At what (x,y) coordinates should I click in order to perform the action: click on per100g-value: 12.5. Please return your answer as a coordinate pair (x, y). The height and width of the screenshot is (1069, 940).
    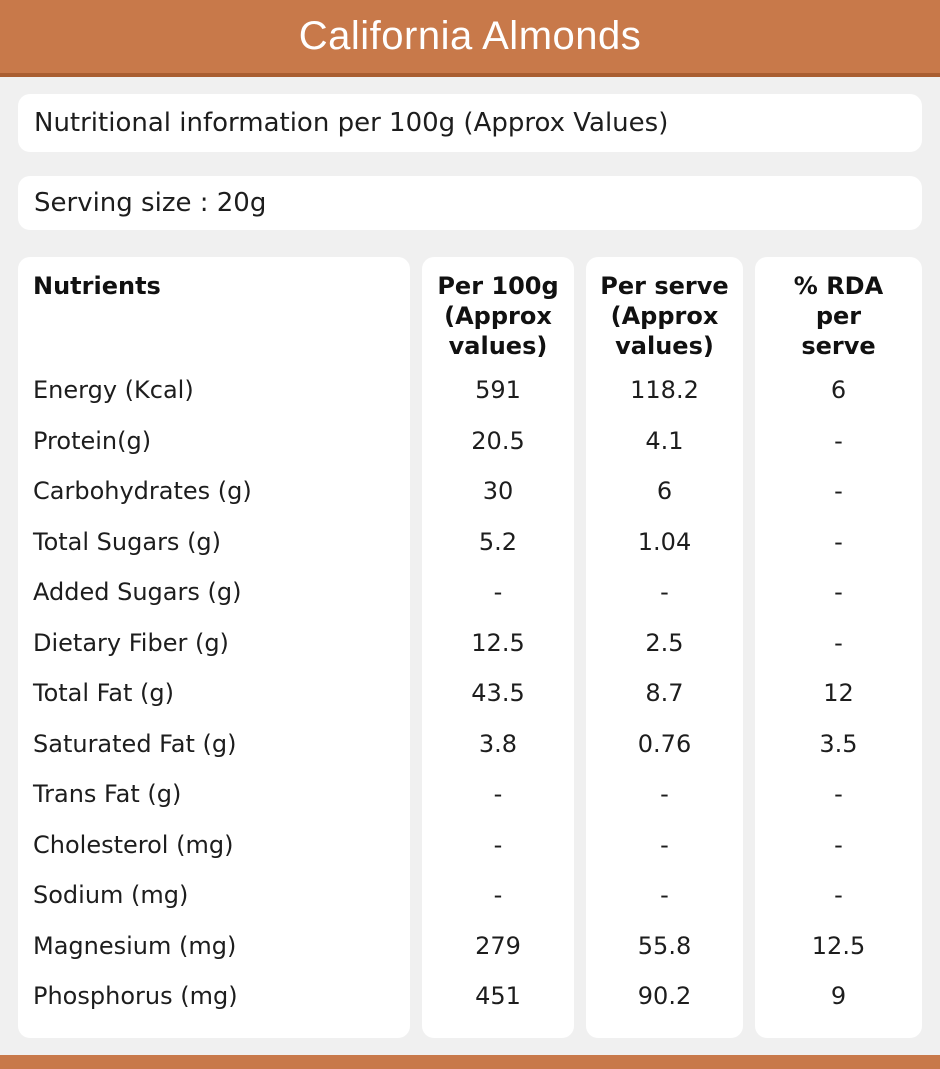
    Looking at the image, I should click on (498, 642).